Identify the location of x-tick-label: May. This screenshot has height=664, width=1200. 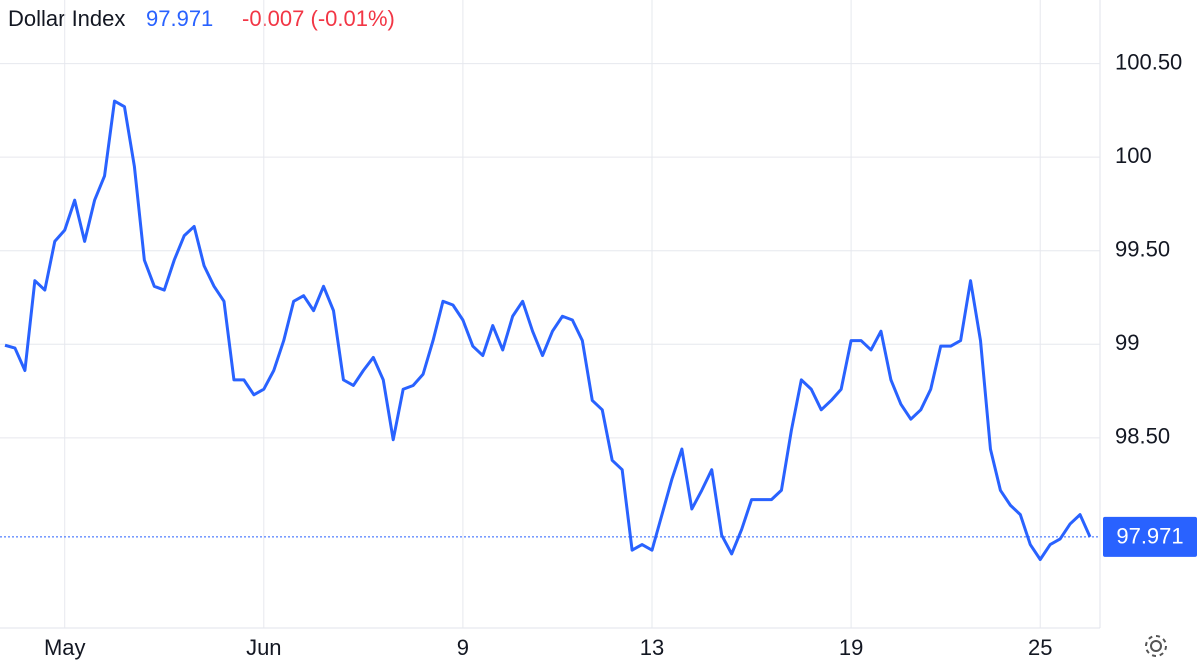
(65, 647).